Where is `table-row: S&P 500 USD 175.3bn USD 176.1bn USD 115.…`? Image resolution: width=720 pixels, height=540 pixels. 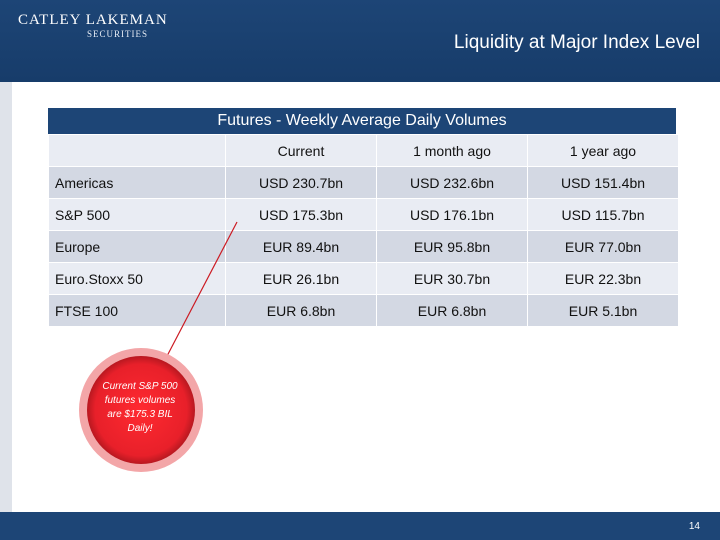 table-row: S&P 500 USD 175.3bn USD 176.1bn USD 115.… is located at coordinates (363, 214).